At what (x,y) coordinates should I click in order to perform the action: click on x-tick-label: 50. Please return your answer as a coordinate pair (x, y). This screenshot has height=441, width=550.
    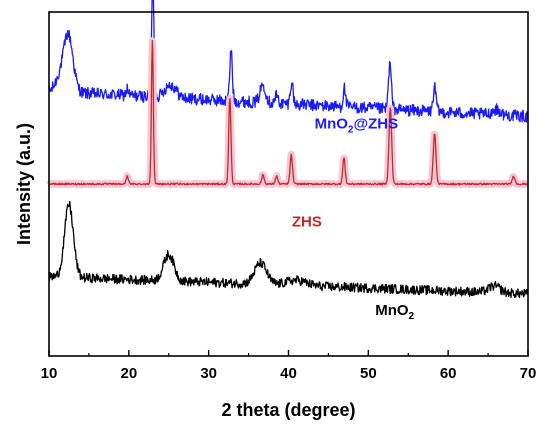
    Looking at the image, I should click on (368, 373).